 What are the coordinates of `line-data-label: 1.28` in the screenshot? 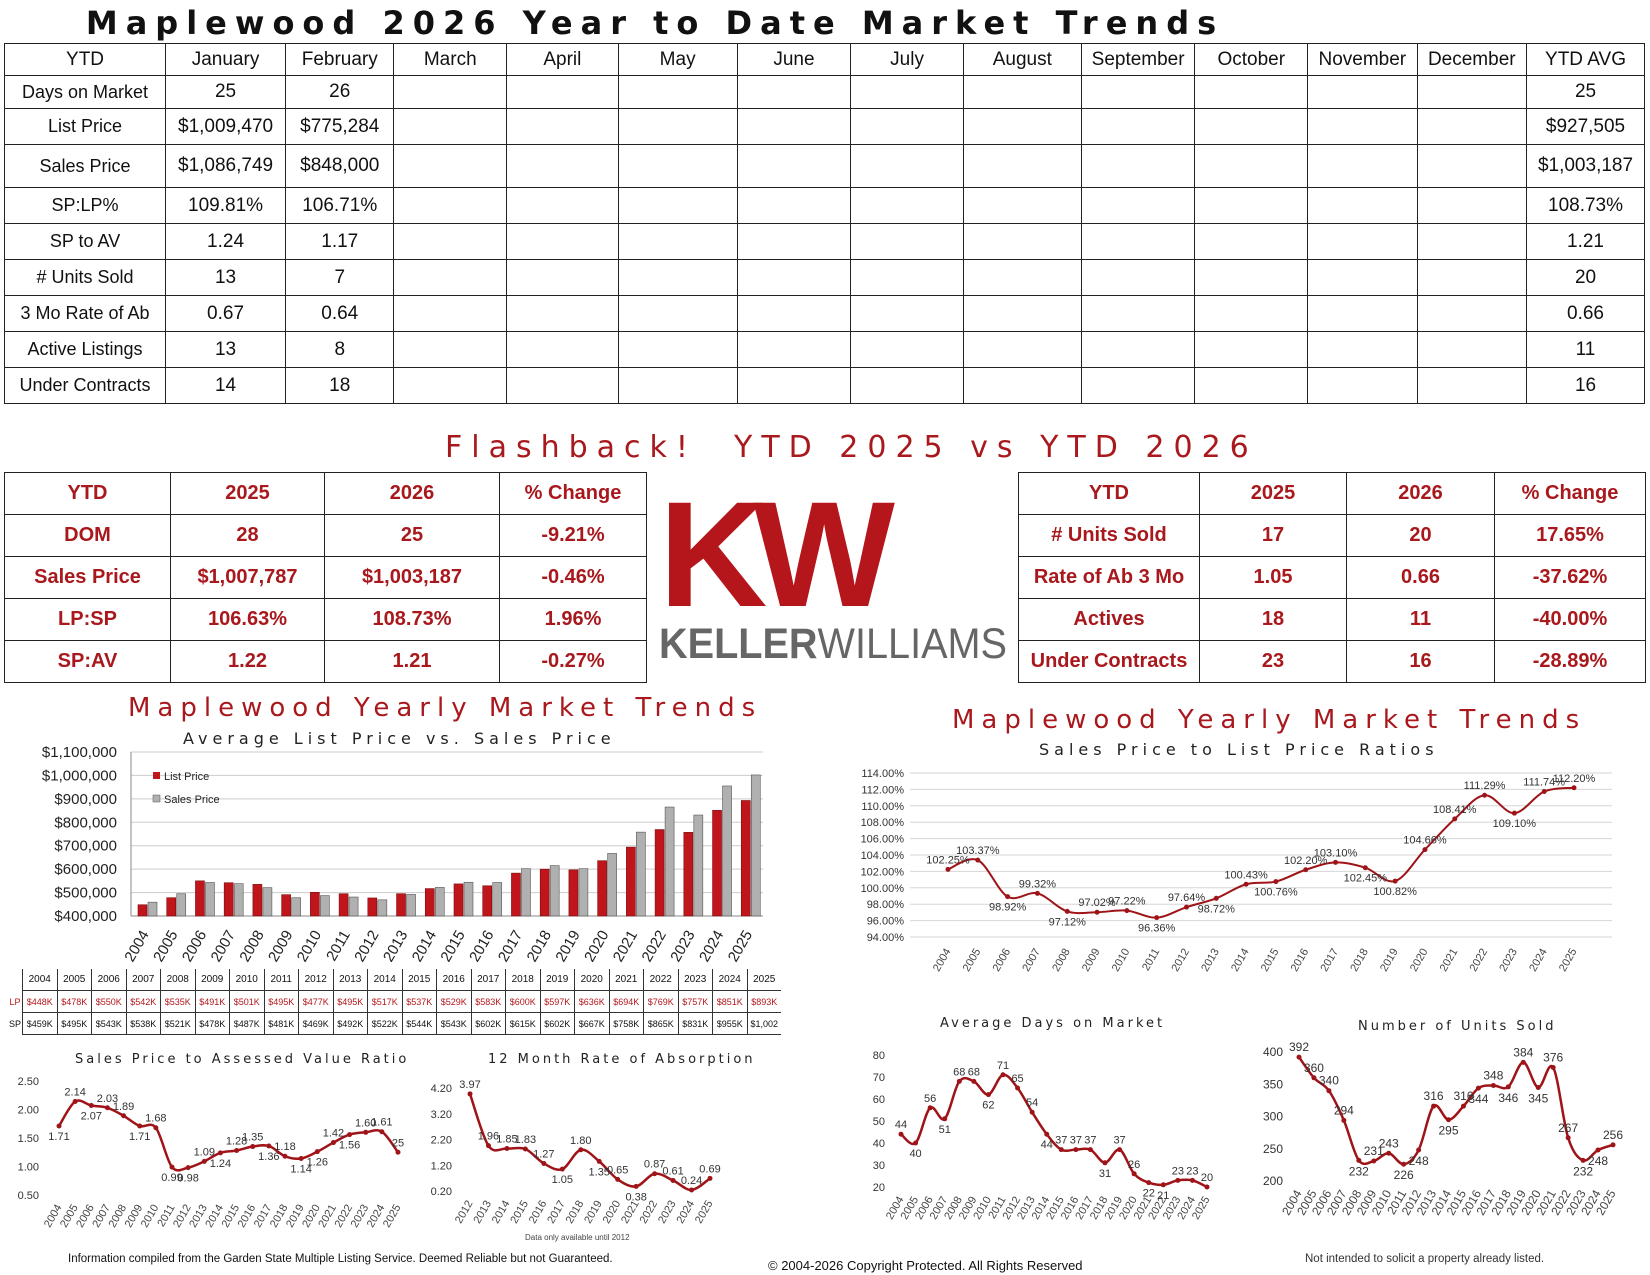 It's located at (236, 1142).